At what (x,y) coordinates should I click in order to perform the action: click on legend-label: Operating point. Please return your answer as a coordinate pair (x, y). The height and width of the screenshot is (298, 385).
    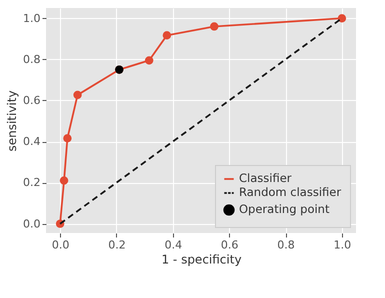
    Looking at the image, I should click on (284, 209).